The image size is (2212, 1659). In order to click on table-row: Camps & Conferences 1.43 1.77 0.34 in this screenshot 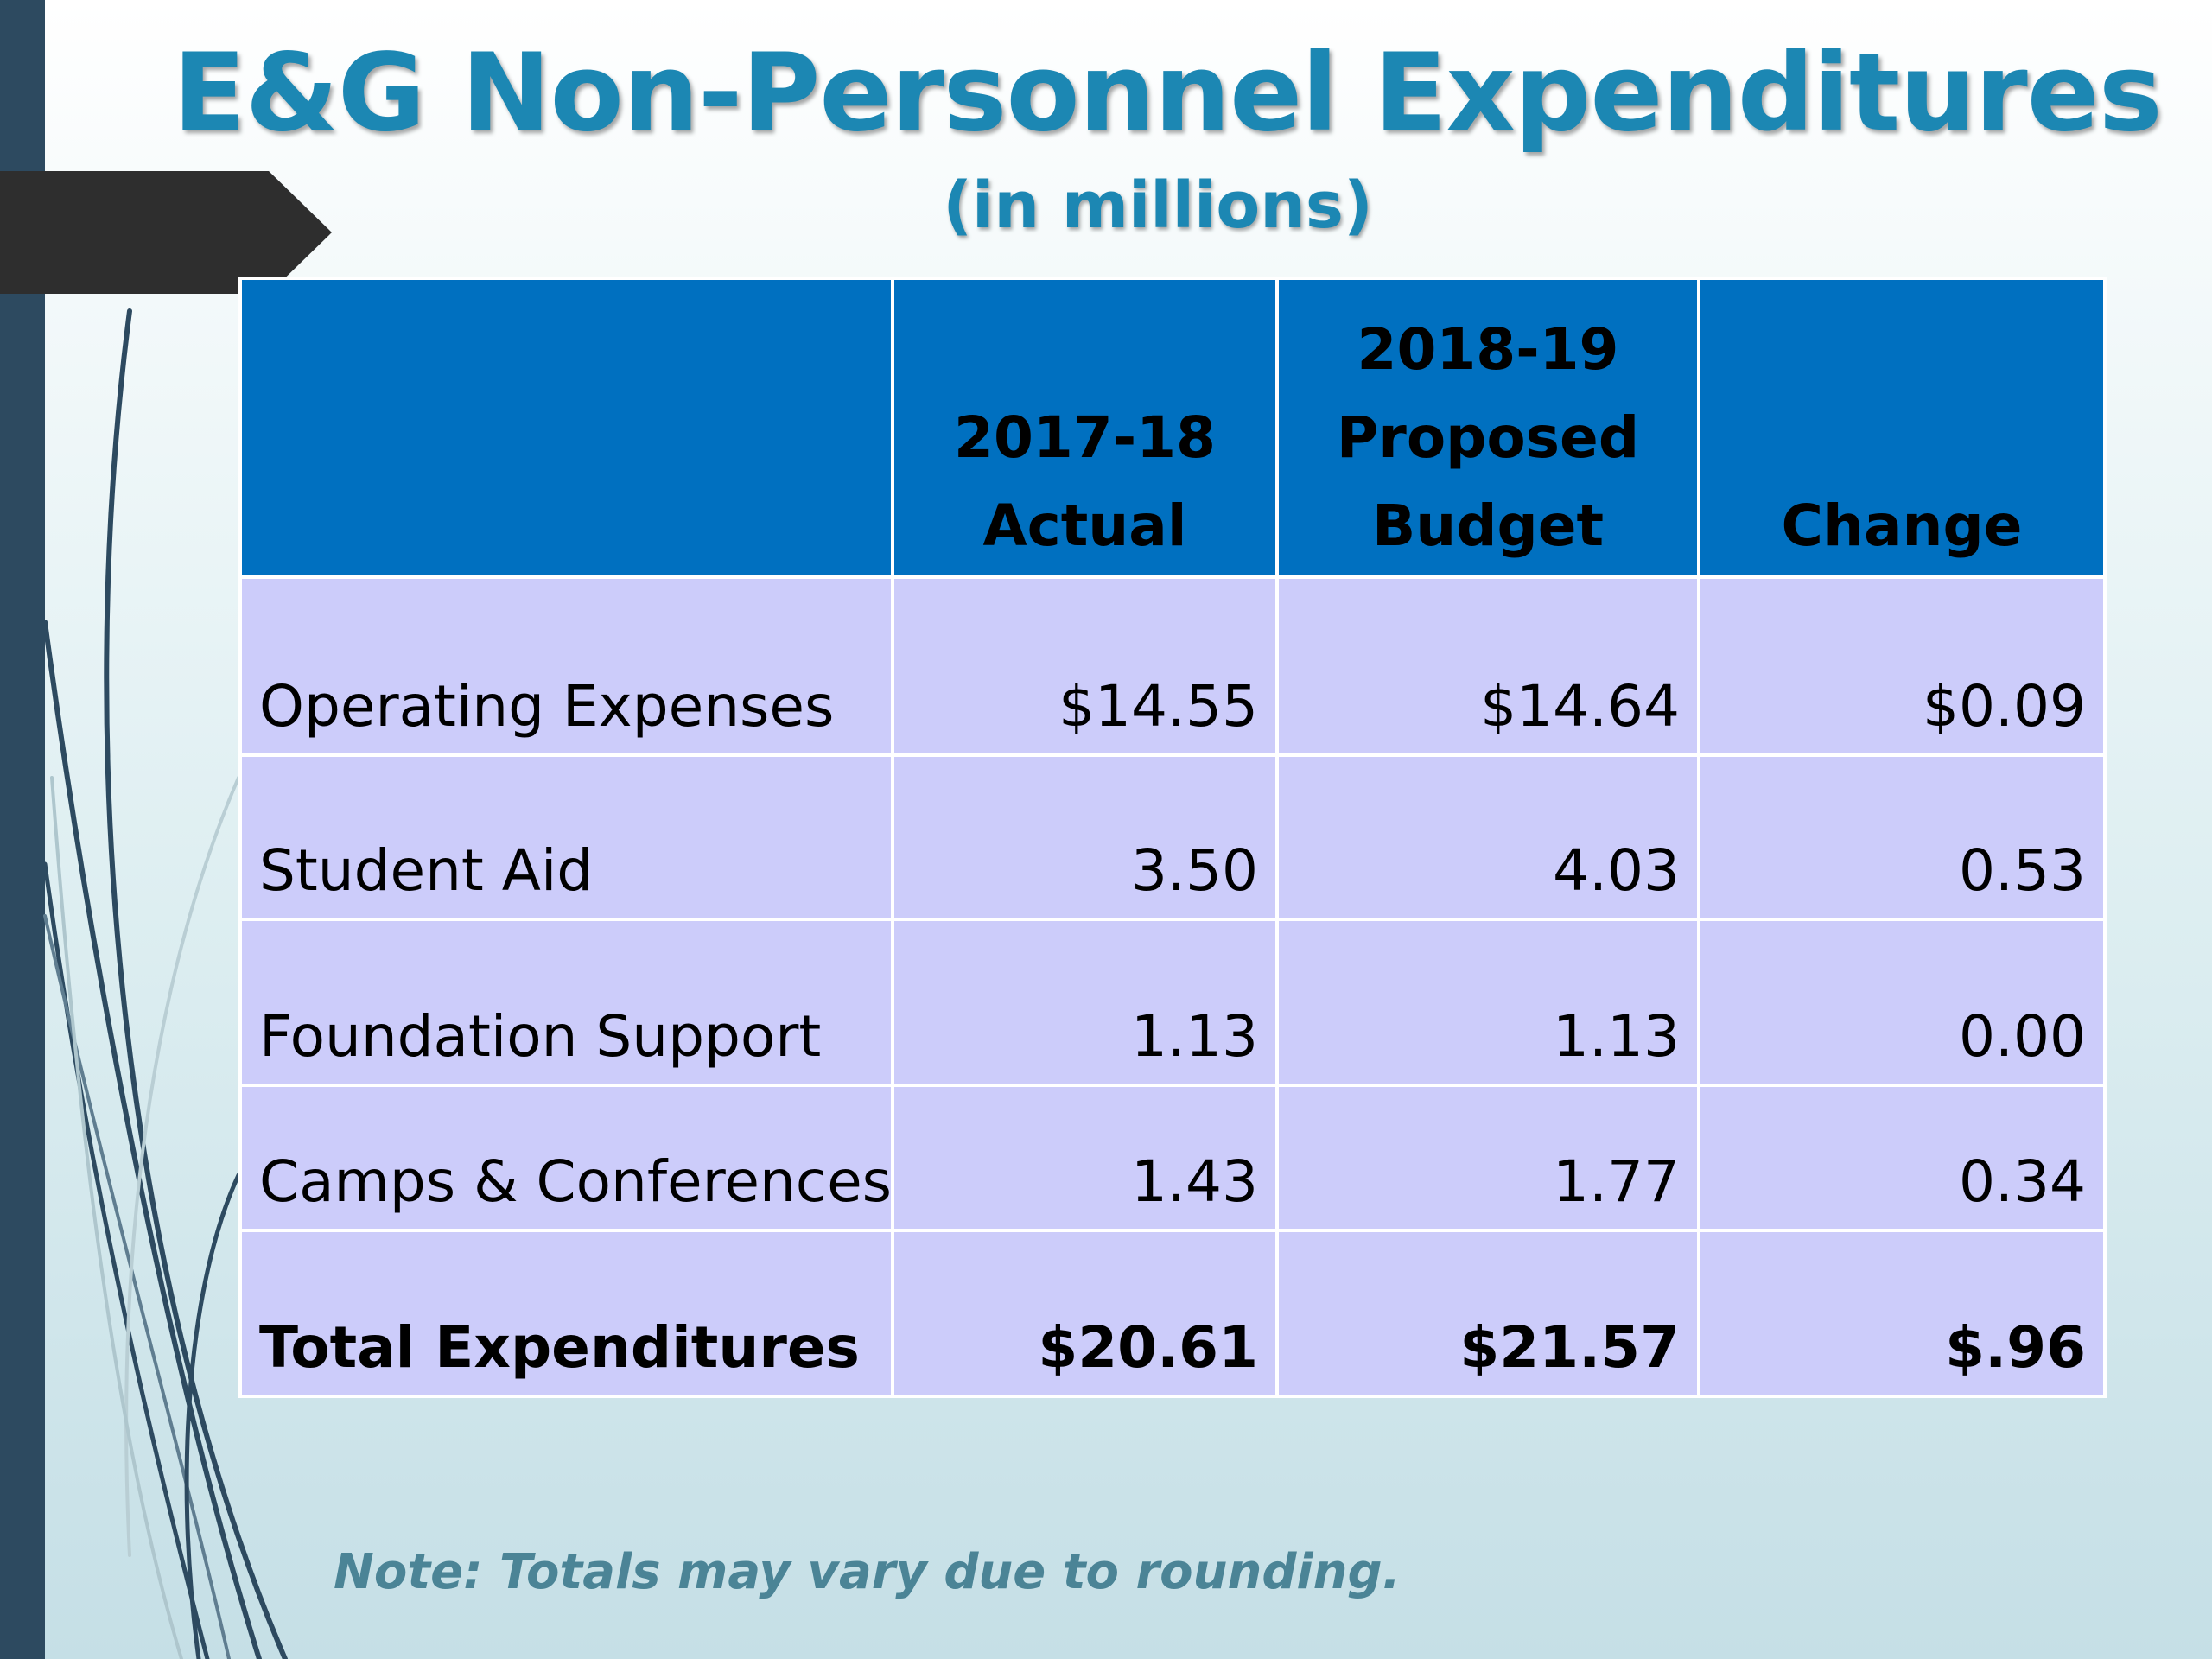, I will do `click(1172, 1158)`.